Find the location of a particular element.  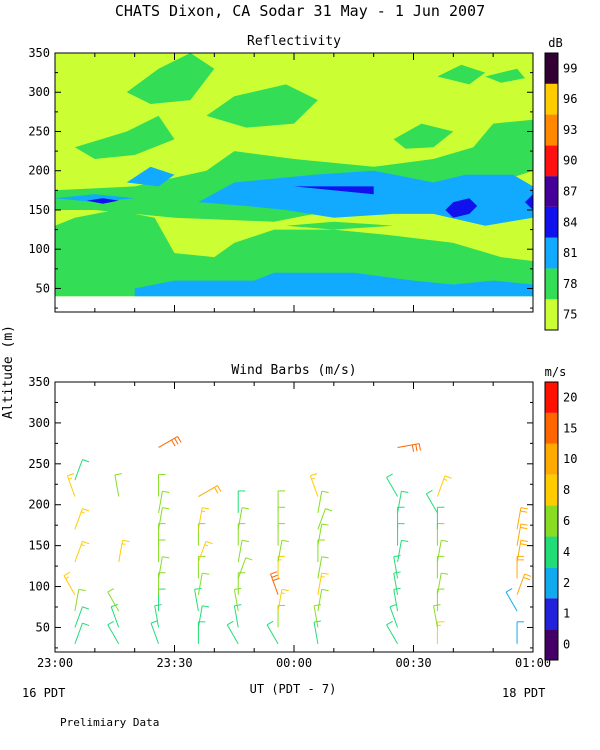

colorbar-label: 20 is located at coordinates (570, 397).